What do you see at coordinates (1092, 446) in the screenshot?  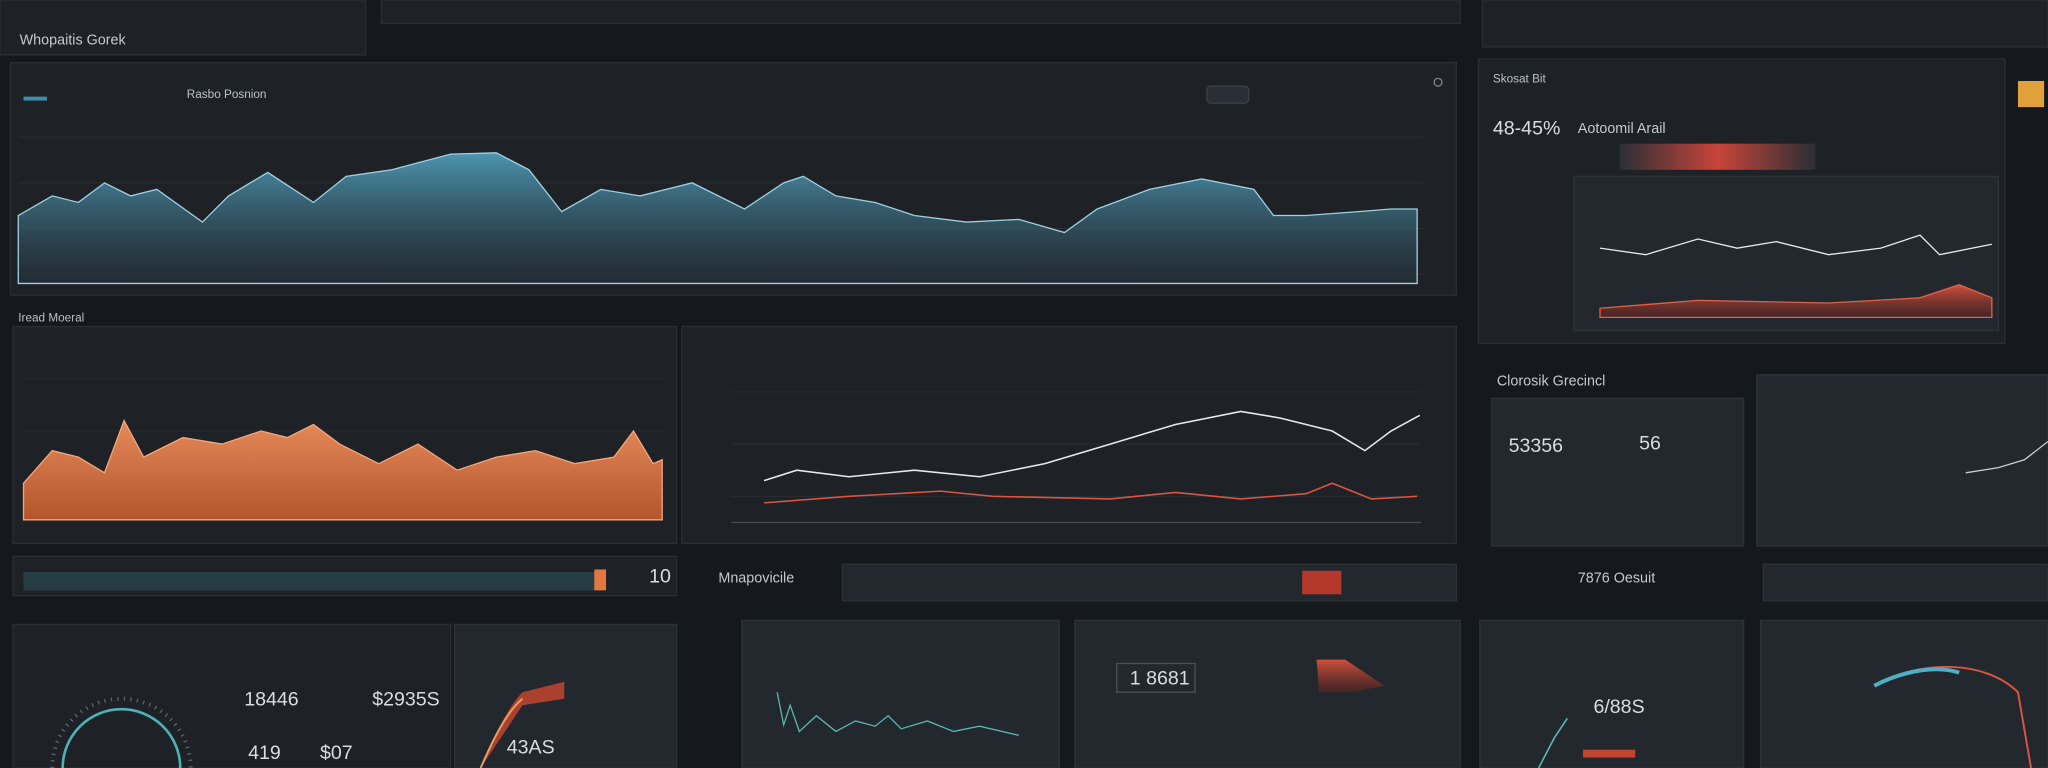 I see `white-line` at bounding box center [1092, 446].